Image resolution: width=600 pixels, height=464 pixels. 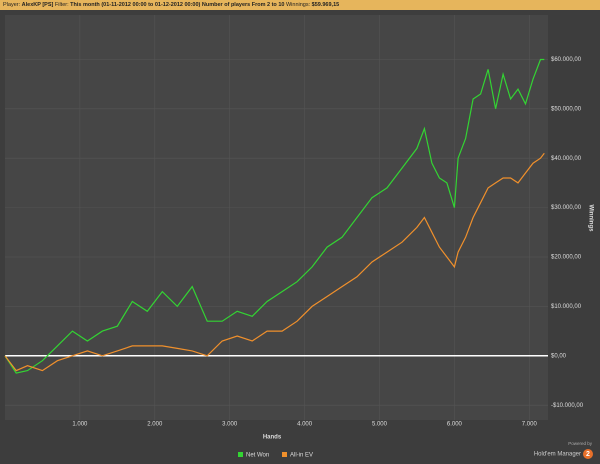 What do you see at coordinates (566, 307) in the screenshot?
I see `y-tick-label: $10.000,00` at bounding box center [566, 307].